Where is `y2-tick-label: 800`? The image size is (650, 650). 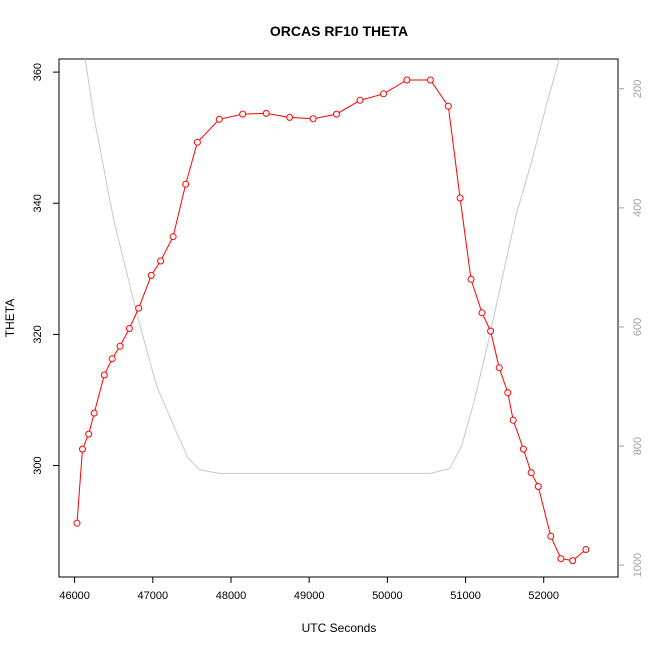 y2-tick-label: 800 is located at coordinates (638, 446).